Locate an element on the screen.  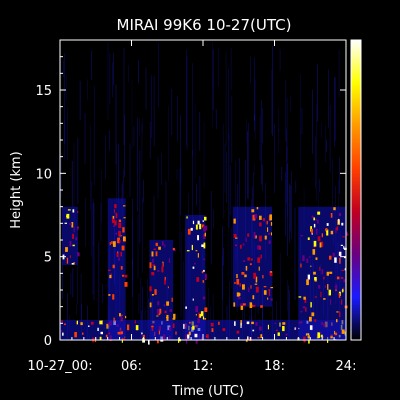
y-tick-label: 0 is located at coordinates (48, 341).